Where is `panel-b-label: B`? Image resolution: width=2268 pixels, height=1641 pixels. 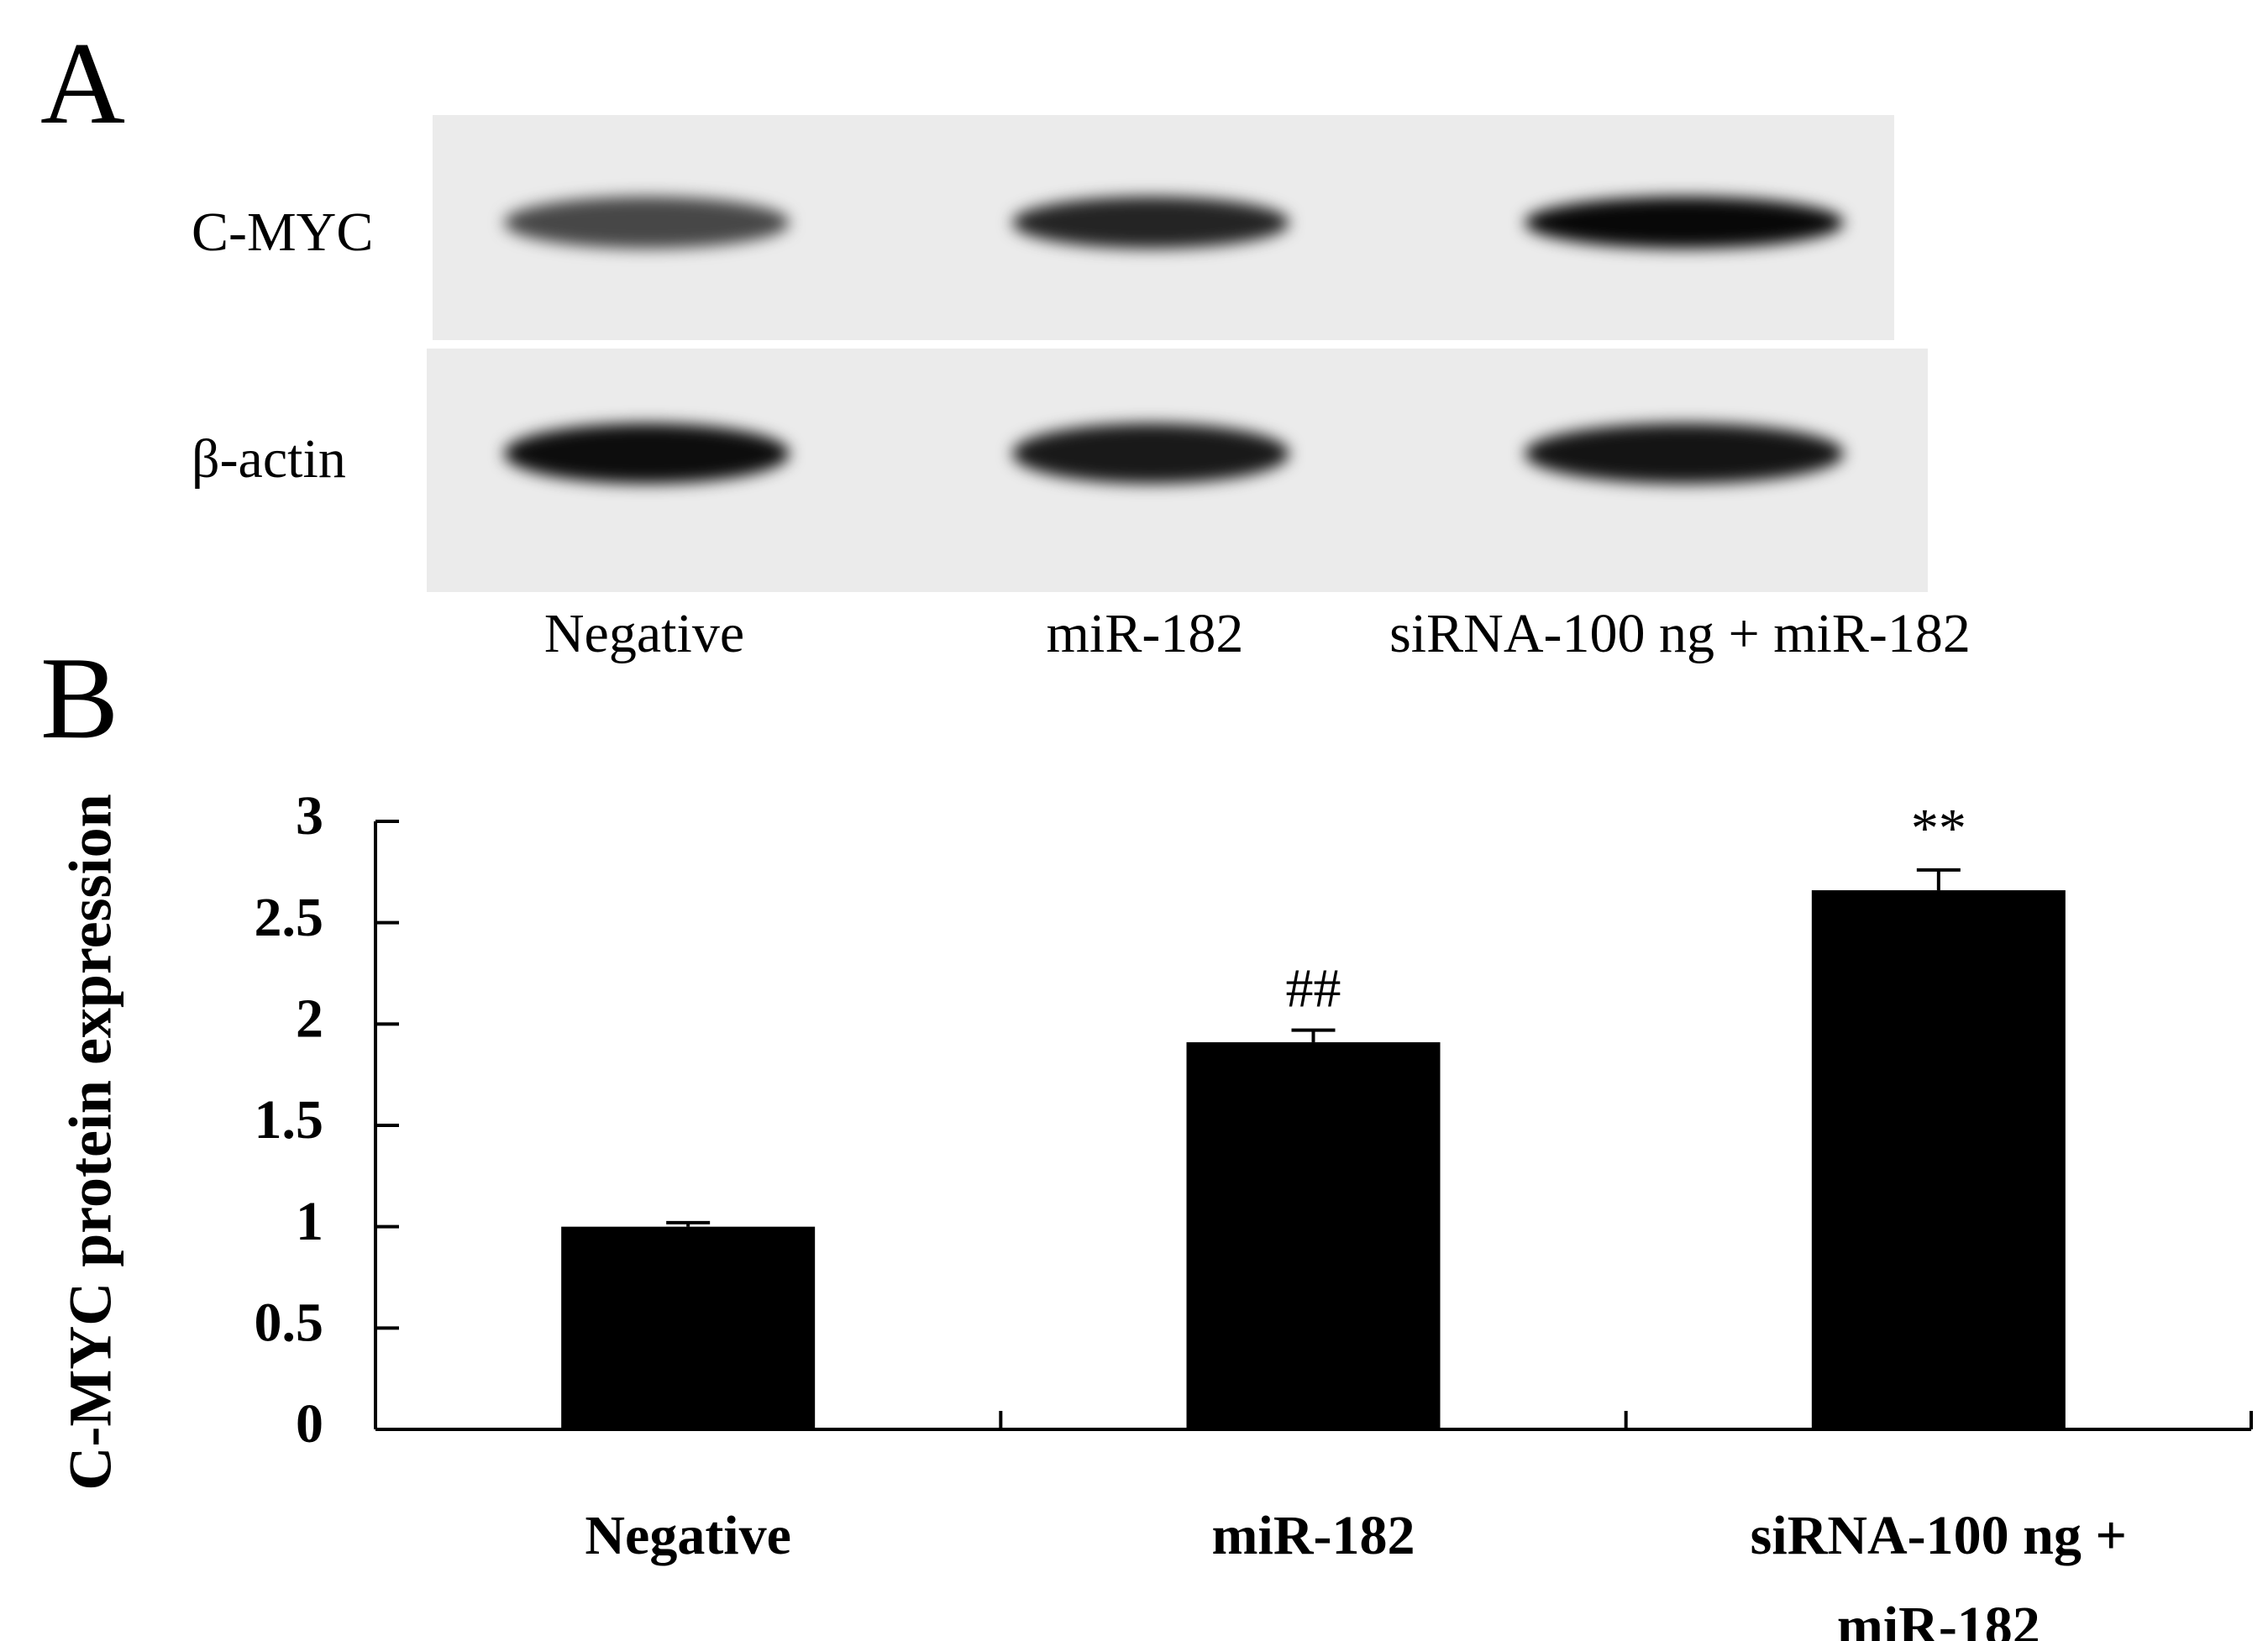
panel-b-label: B is located at coordinates (79, 698).